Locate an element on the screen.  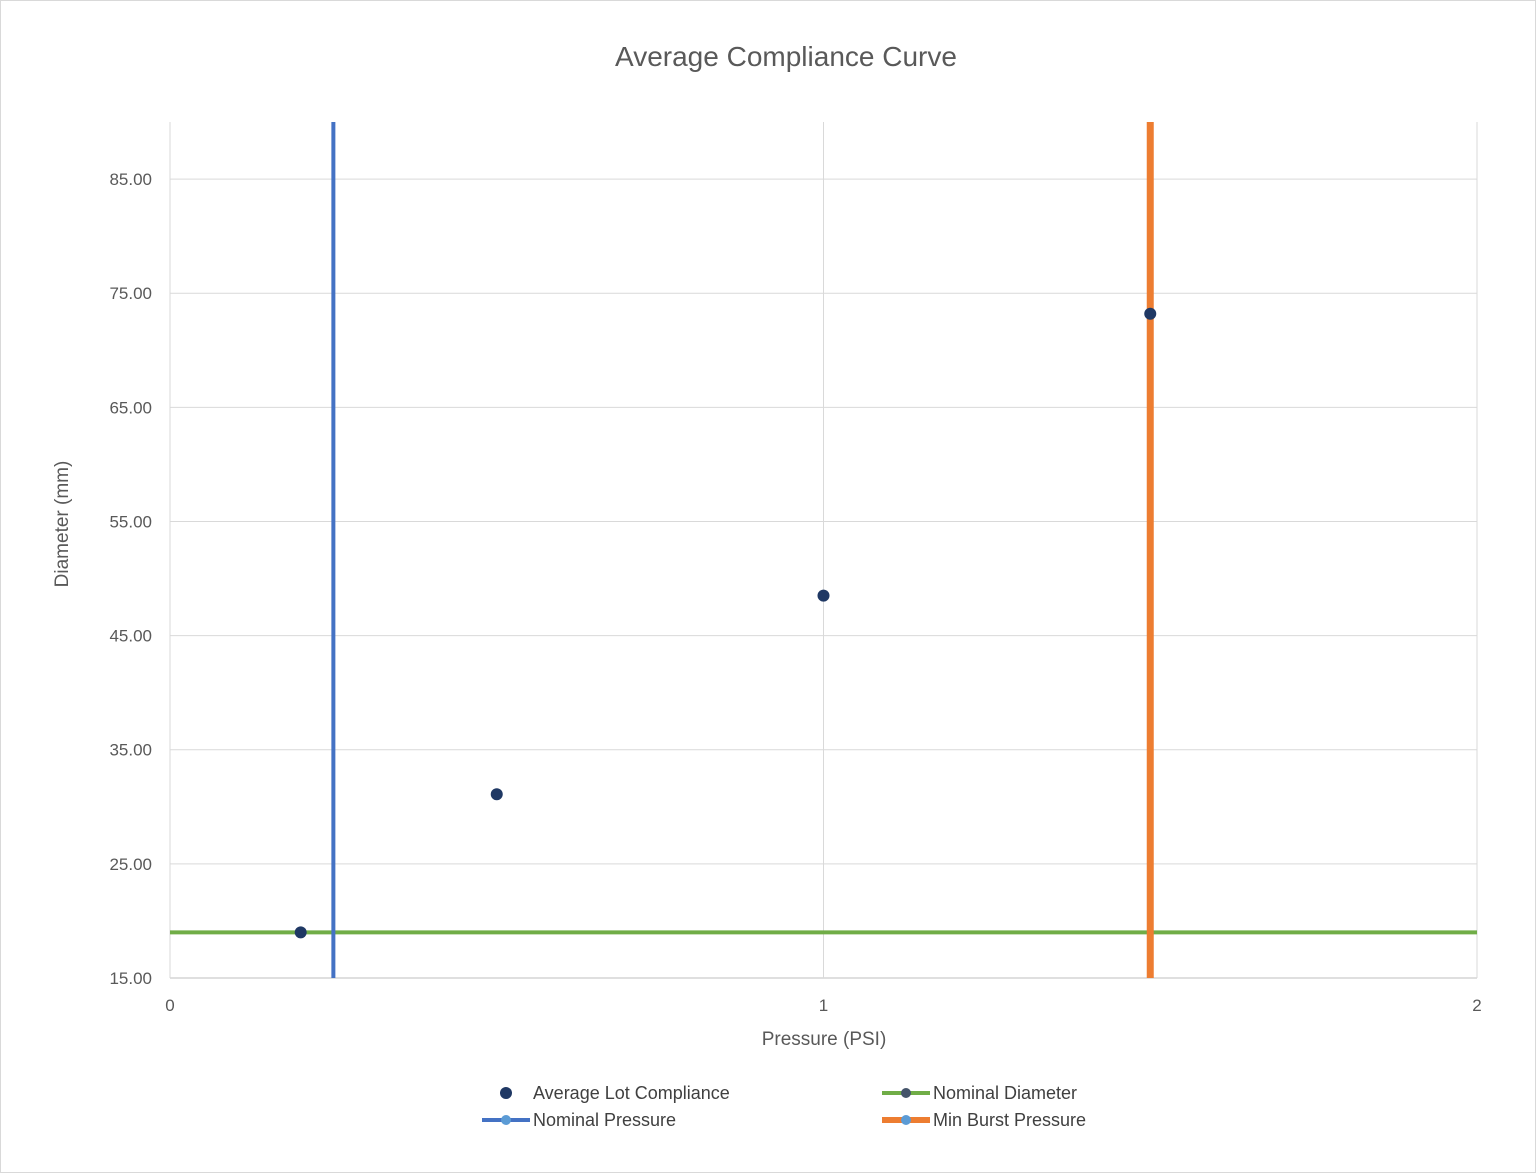
y-tick-label: 75.00 is located at coordinates (130, 293).